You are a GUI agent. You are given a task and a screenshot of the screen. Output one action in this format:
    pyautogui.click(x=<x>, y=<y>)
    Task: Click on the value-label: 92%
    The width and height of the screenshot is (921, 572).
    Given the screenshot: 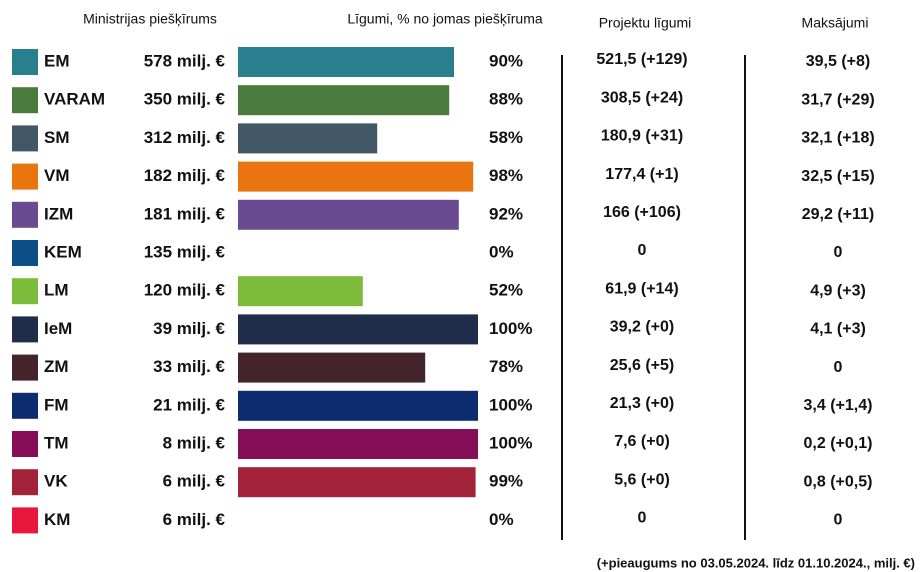 What is the action you would take?
    pyautogui.click(x=506, y=213)
    